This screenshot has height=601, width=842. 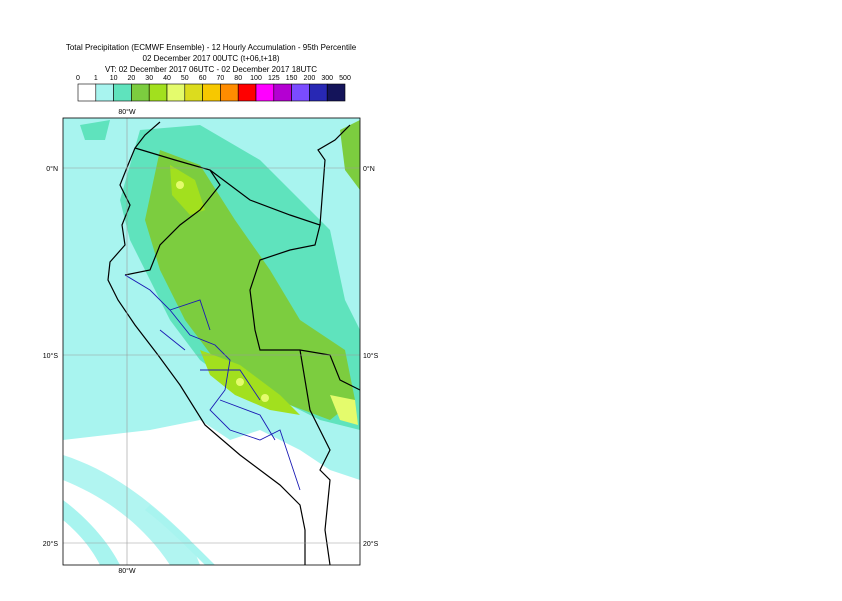 What do you see at coordinates (310, 78) in the screenshot?
I see `legend-label: 200` at bounding box center [310, 78].